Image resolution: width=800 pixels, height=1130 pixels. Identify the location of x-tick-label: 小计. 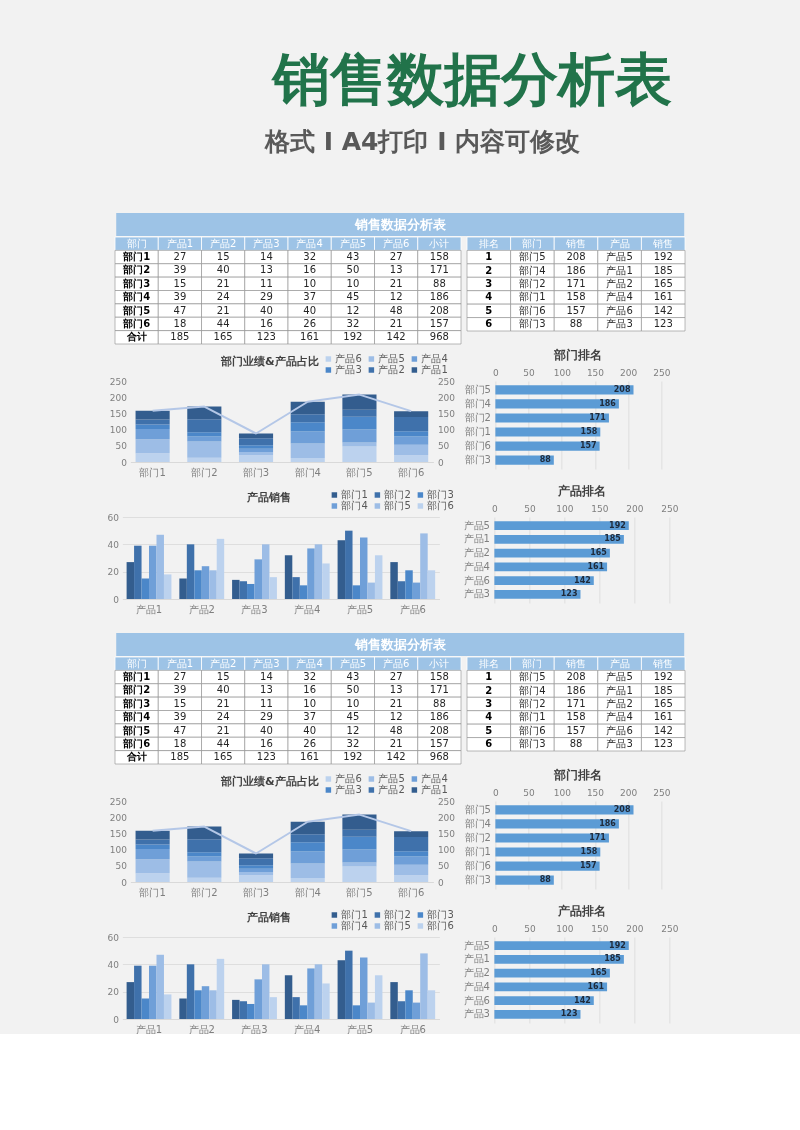
(439, 243).